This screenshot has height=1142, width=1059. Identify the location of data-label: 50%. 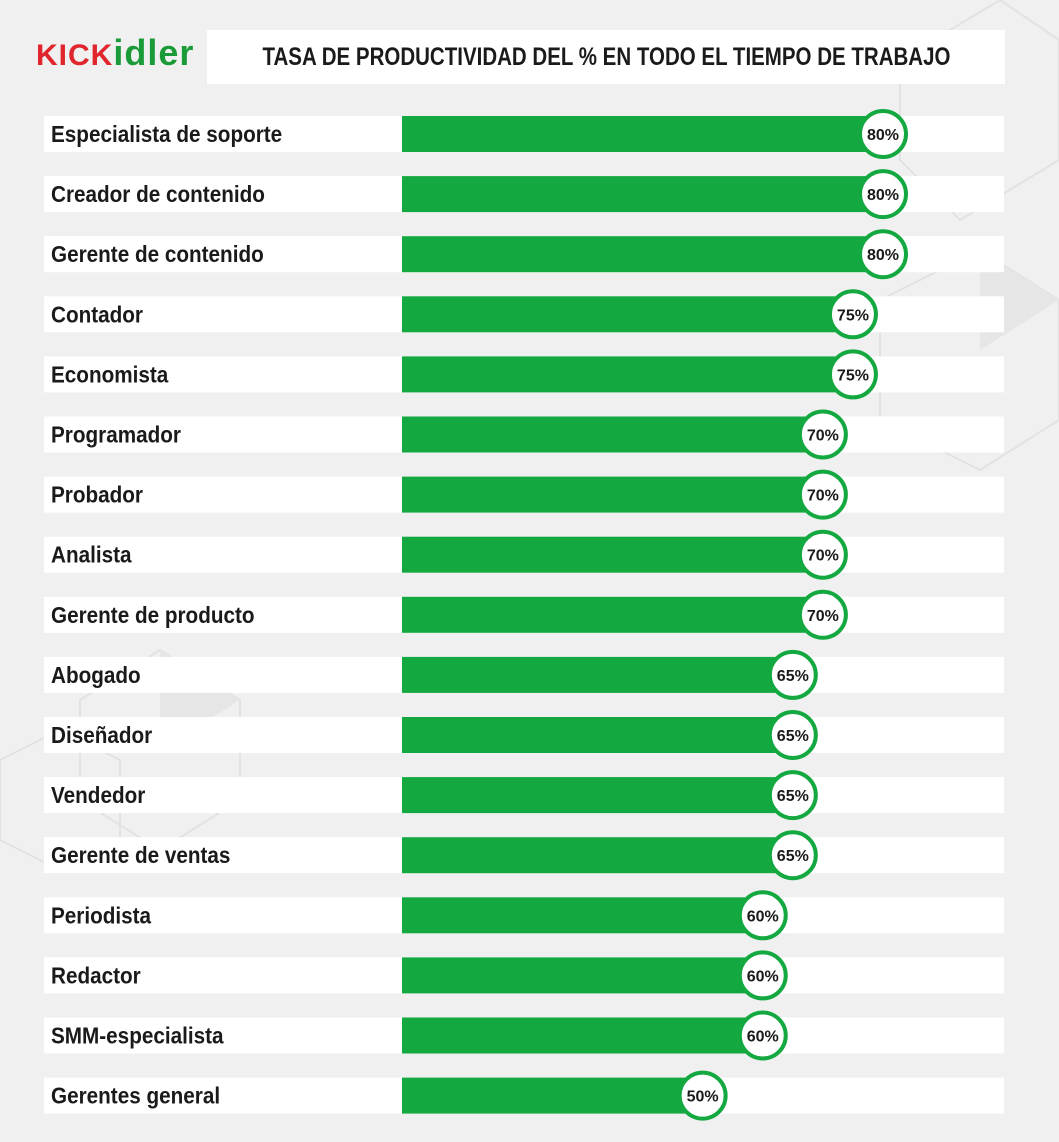
(703, 1097).